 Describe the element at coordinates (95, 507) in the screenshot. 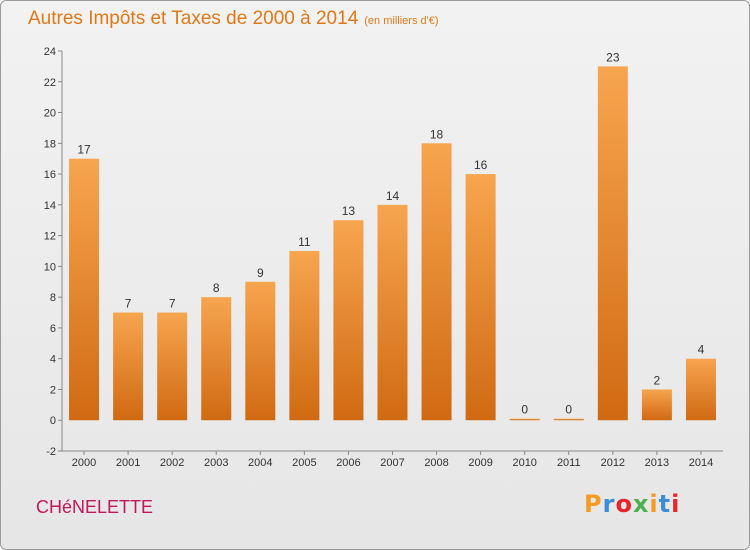

I see `commune-name: CHéNELETTE` at that location.